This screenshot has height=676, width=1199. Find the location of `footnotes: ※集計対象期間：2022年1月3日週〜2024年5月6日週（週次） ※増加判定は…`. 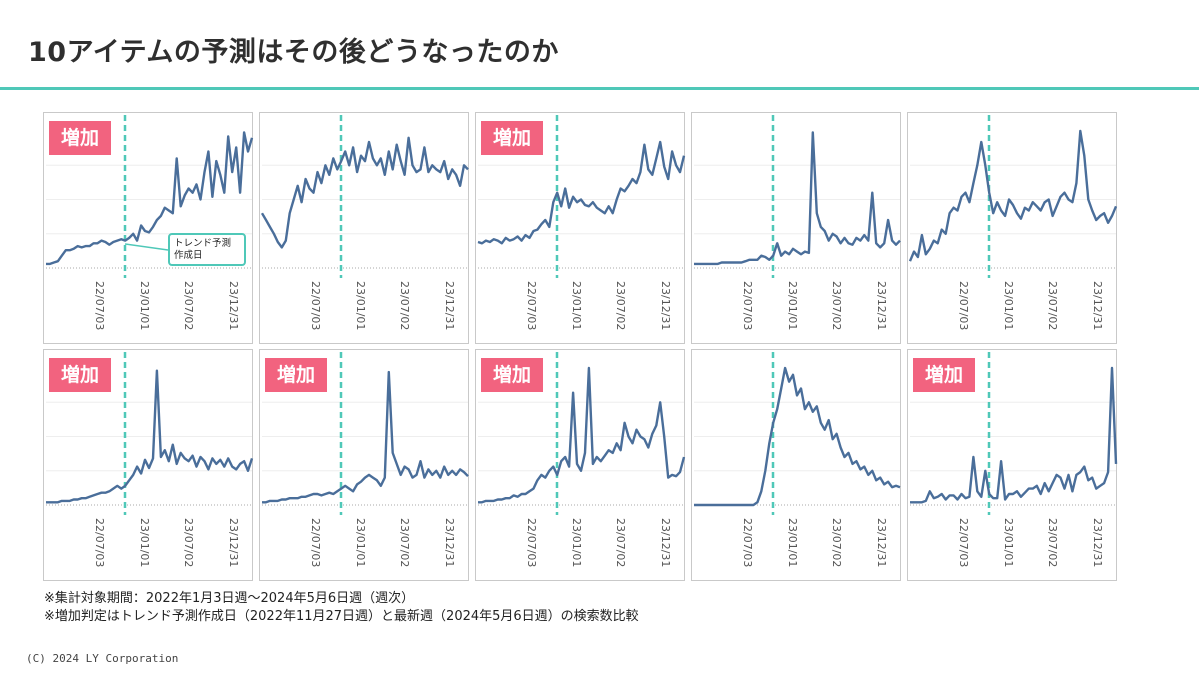

footnotes: ※集計対象期間：2022年1月3日週〜2024年5月6日週（週次） ※増加判定は… is located at coordinates (341, 608).